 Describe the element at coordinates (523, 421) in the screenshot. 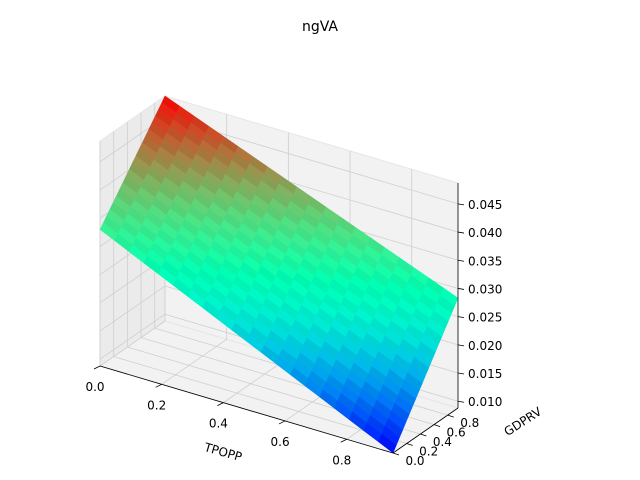

I see `y-axis-label: GDPRV` at that location.